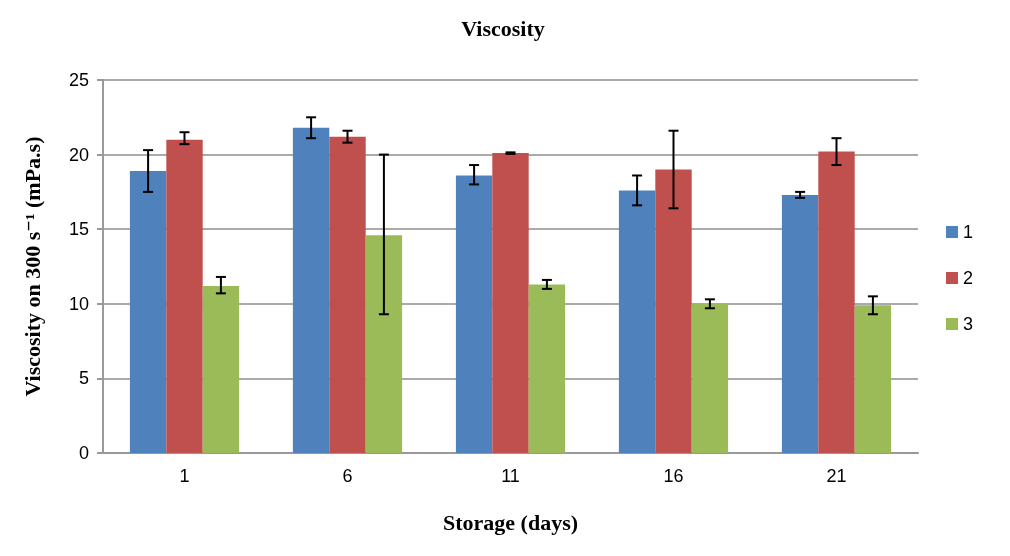 The width and height of the screenshot is (1010, 556). What do you see at coordinates (673, 476) in the screenshot?
I see `x-tick-label: 16` at bounding box center [673, 476].